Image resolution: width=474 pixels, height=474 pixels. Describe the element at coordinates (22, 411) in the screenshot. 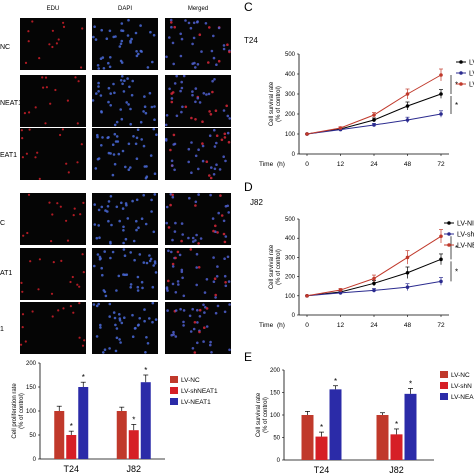

I see `y-axis-label-line: (% of control)` at that location.